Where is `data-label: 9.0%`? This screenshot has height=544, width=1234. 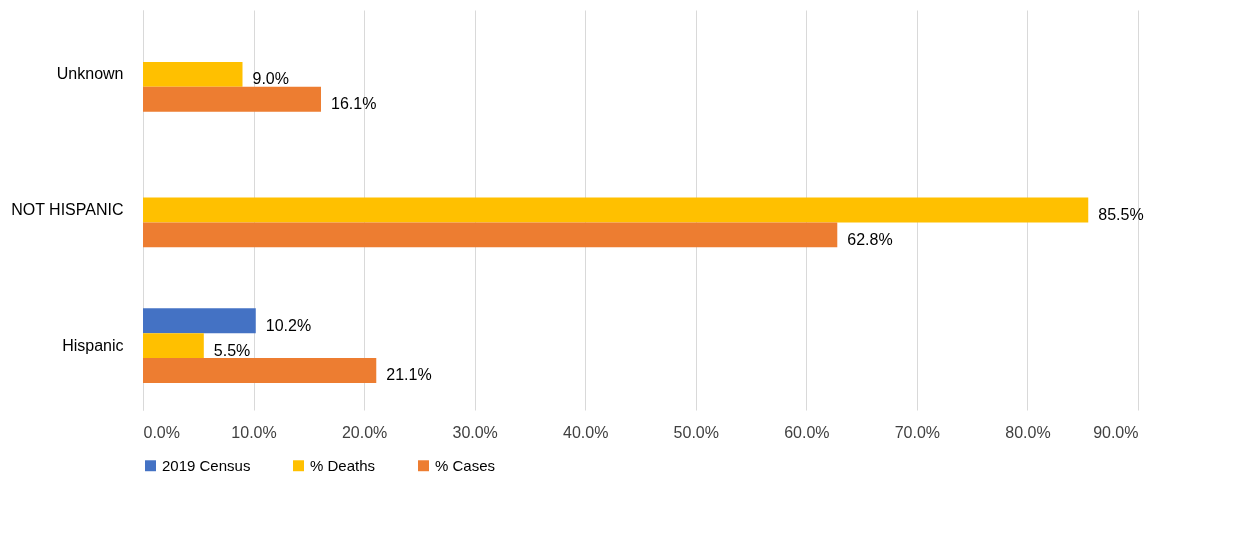 data-label: 9.0% is located at coordinates (270, 79).